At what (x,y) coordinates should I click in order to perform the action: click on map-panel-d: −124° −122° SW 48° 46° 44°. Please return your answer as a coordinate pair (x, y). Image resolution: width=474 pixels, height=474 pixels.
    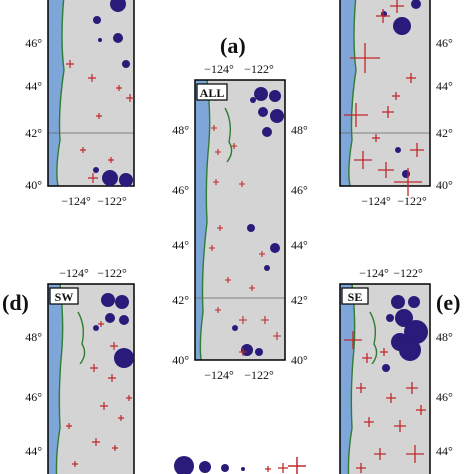
    Looking at the image, I should click on (80, 370).